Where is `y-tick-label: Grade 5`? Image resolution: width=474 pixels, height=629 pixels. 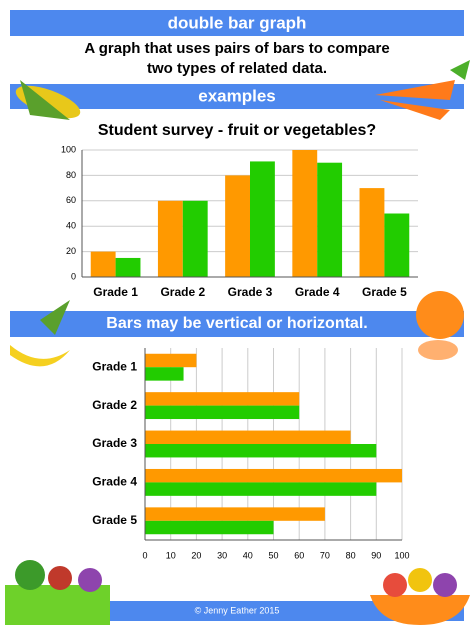 y-tick-label: Grade 5 is located at coordinates (114, 520).